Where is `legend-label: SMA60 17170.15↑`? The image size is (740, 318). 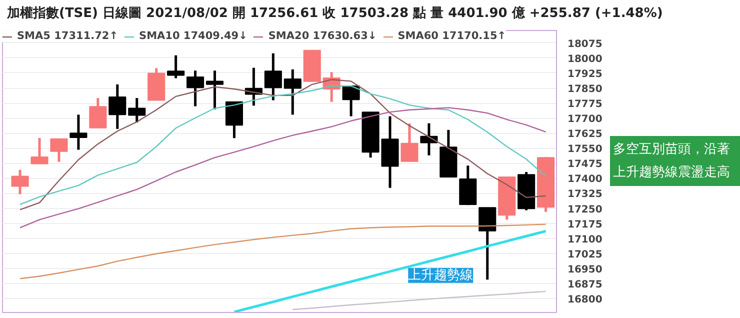
legend-label: SMA60 17170.15↑ is located at coordinates (452, 36).